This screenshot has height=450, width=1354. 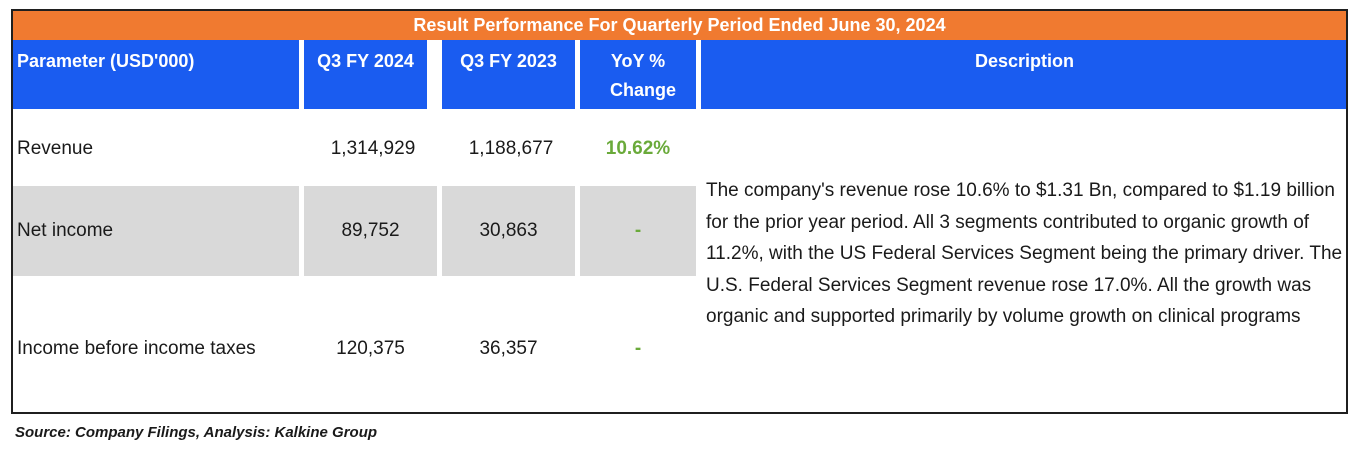 What do you see at coordinates (370, 348) in the screenshot?
I see `row-income-before-taxes-q3-2024: 120,375` at bounding box center [370, 348].